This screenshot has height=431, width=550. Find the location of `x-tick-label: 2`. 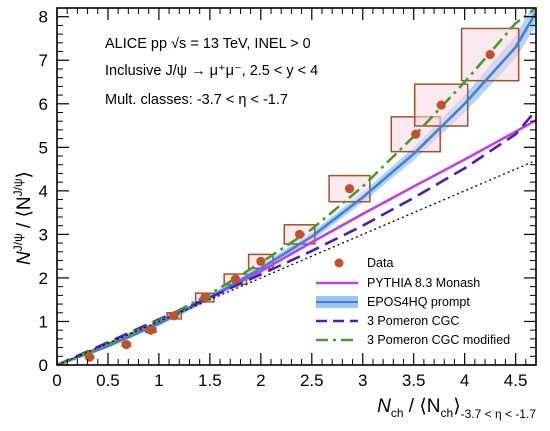

x-tick-label: 2 is located at coordinates (260, 380).